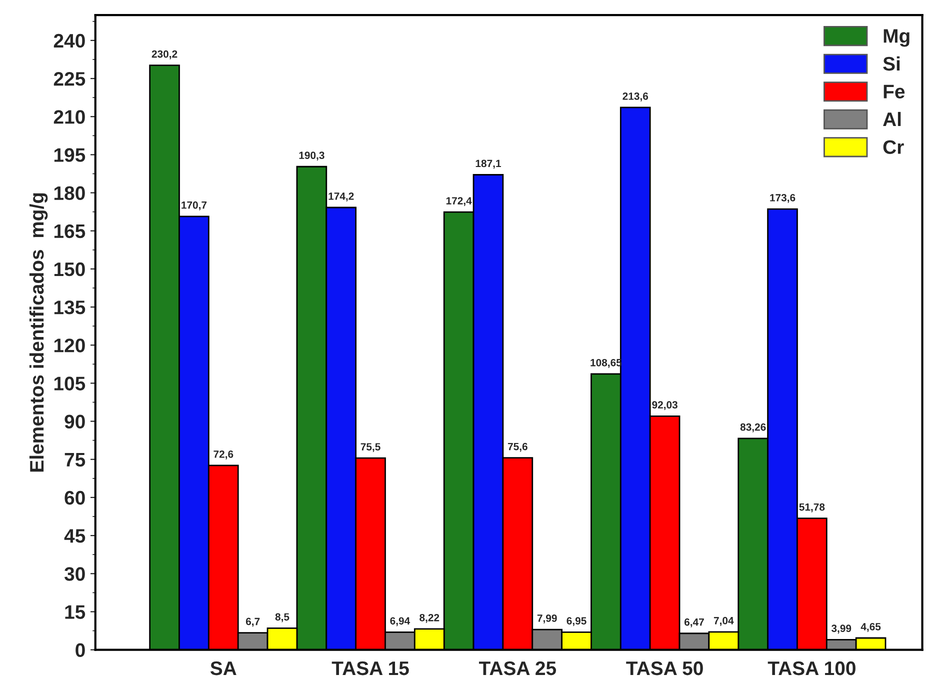 The image size is (926, 684). Describe the element at coordinates (400, 621) in the screenshot. I see `data-label: 6,94` at that location.